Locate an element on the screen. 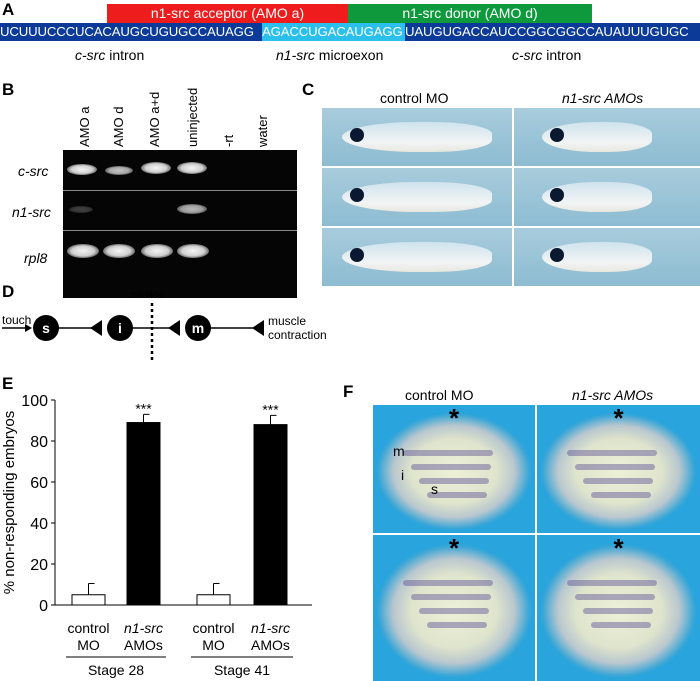  row-label-n1-src: n1-src is located at coordinates (31, 212).